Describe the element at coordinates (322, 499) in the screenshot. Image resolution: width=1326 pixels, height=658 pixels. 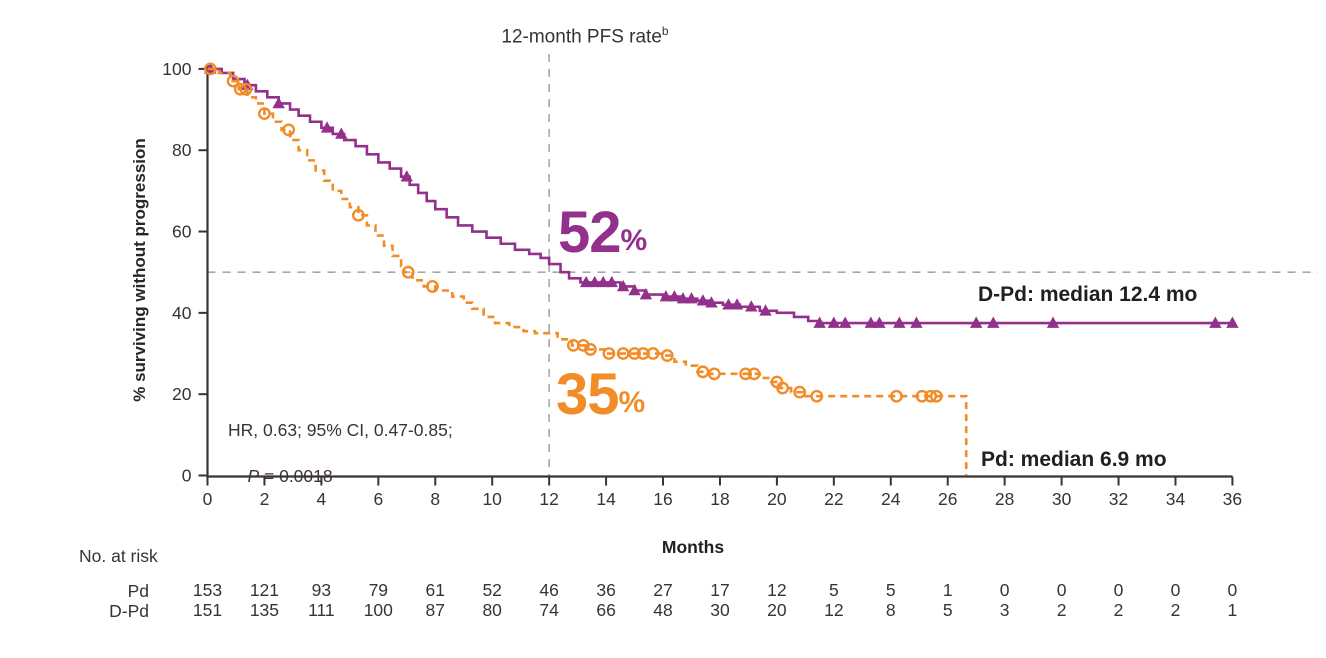
I see `x-tick-label: 4` at that location.